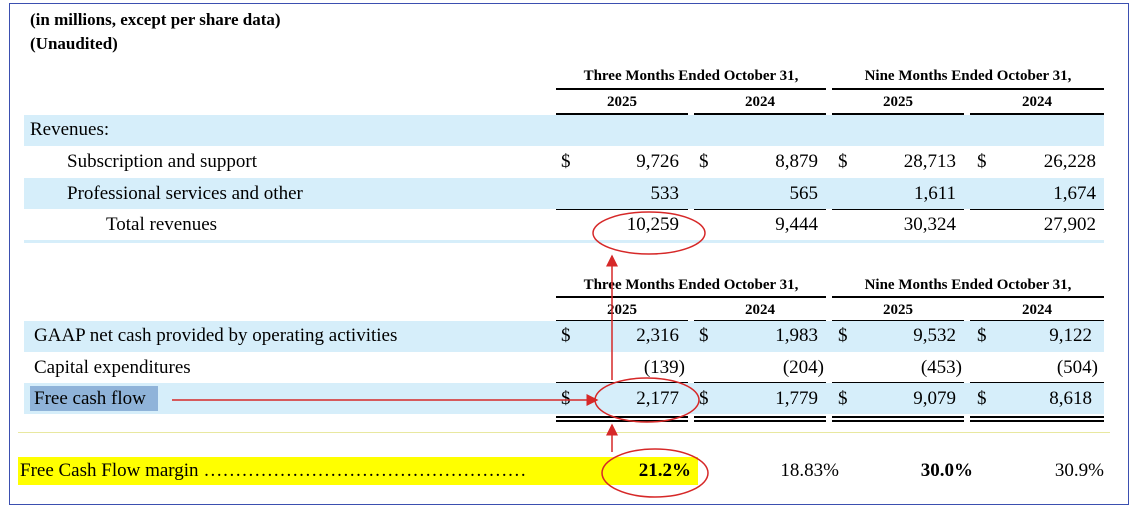 The width and height of the screenshot is (1134, 513). What do you see at coordinates (90, 398) in the screenshot?
I see `row-label-free-cash-flow: Free cash flow` at bounding box center [90, 398].